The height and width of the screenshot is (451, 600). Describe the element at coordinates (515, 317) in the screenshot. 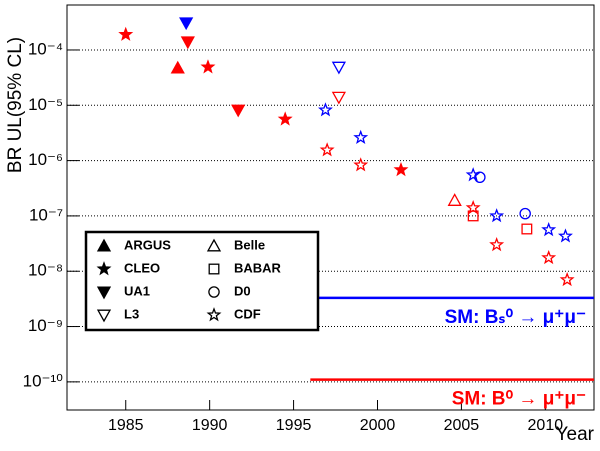

I see `reference-label: SM: Bₛ⁰ → μ⁺μ⁻` at that location.